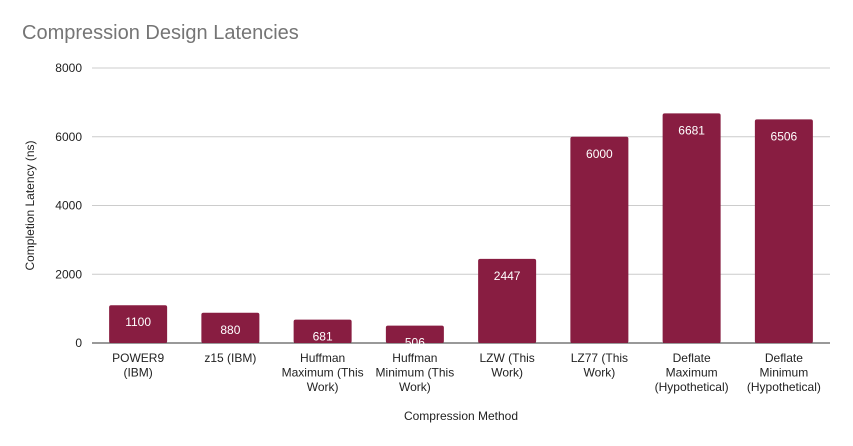  What do you see at coordinates (415, 372) in the screenshot?
I see `x-tick-label: Huffman Minimum (This Work)` at bounding box center [415, 372].